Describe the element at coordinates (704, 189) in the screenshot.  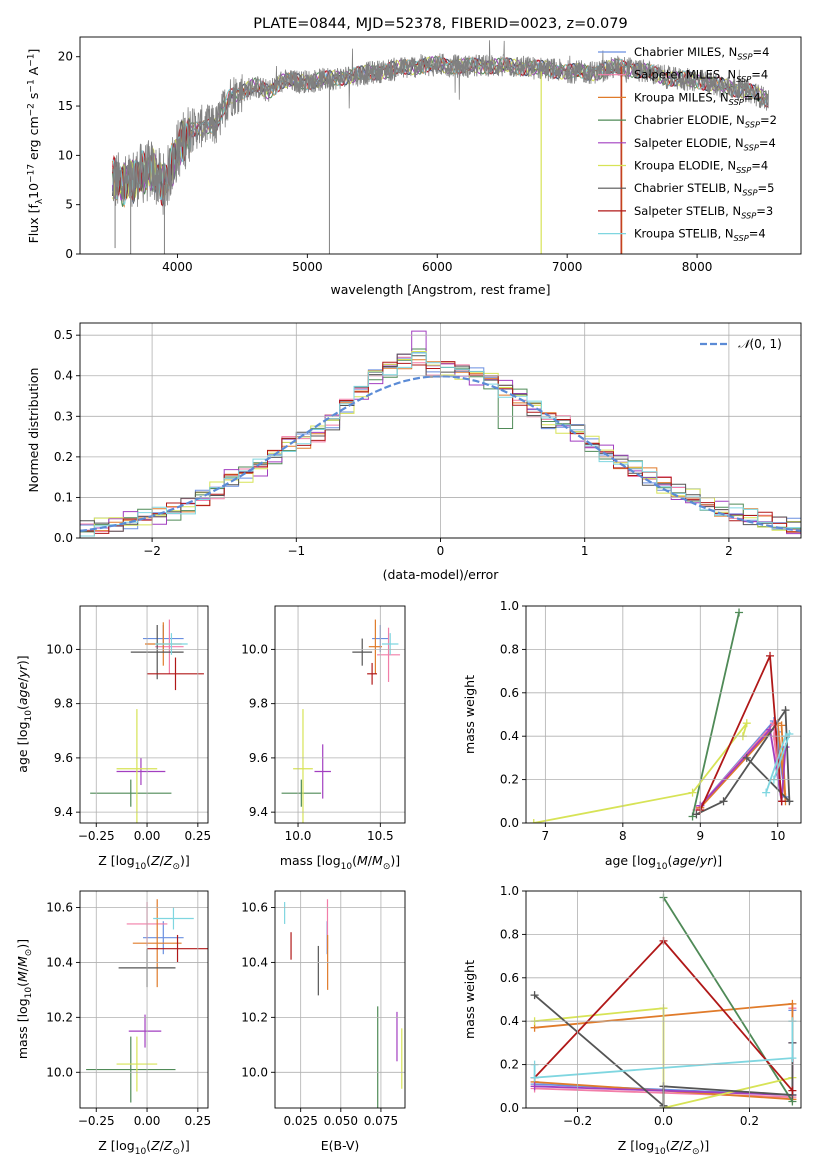
I see `legend-label: Chabrier STELIB, NSSP=5` at that location.